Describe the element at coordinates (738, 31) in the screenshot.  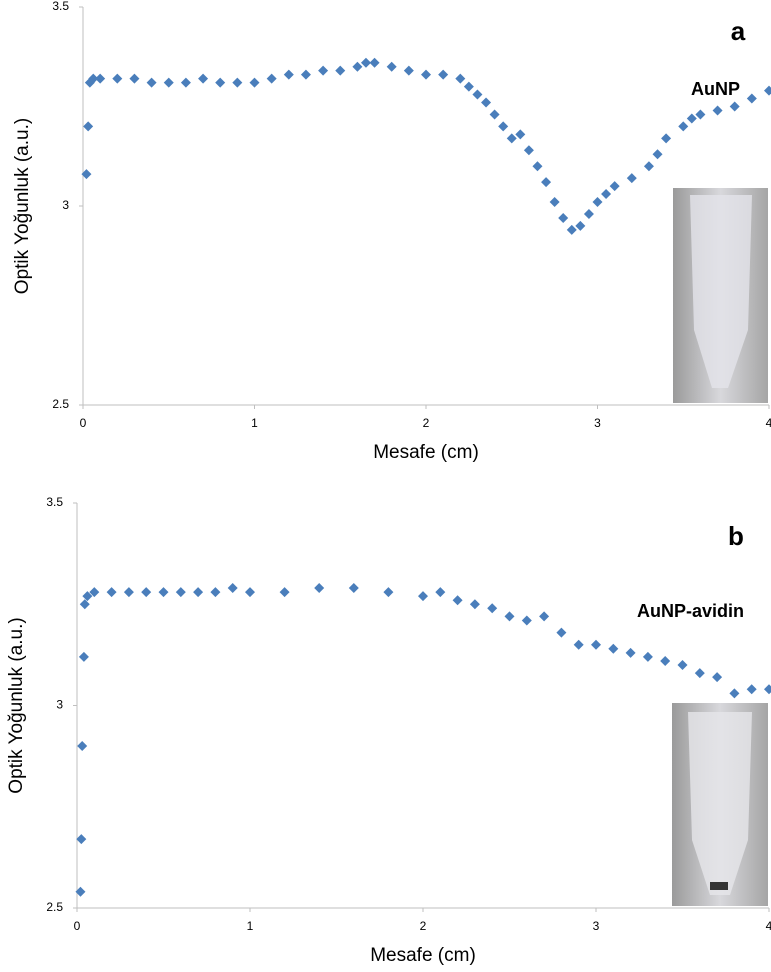
I see `annotation: a` at that location.